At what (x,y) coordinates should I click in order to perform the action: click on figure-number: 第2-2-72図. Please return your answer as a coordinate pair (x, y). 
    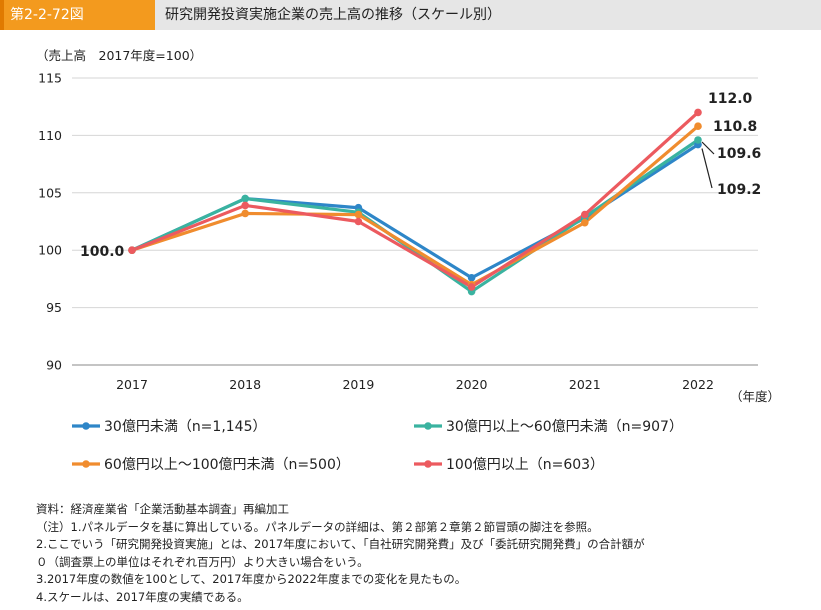
    Looking at the image, I should click on (77, 15).